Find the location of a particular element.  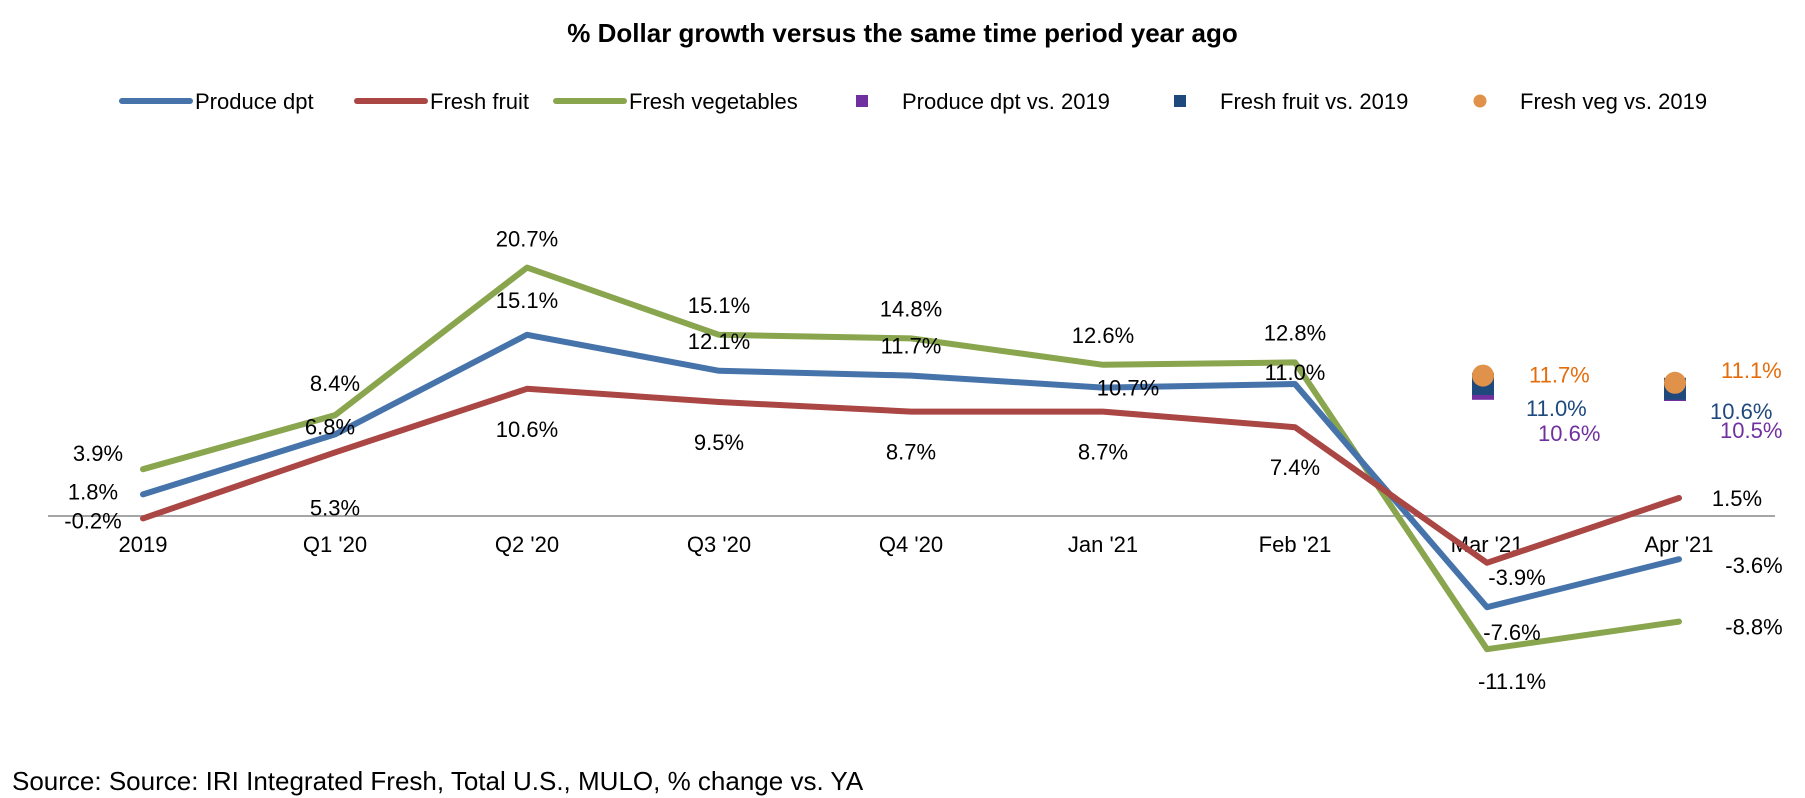

x-tick-label: Feb '21 is located at coordinates (1295, 544).